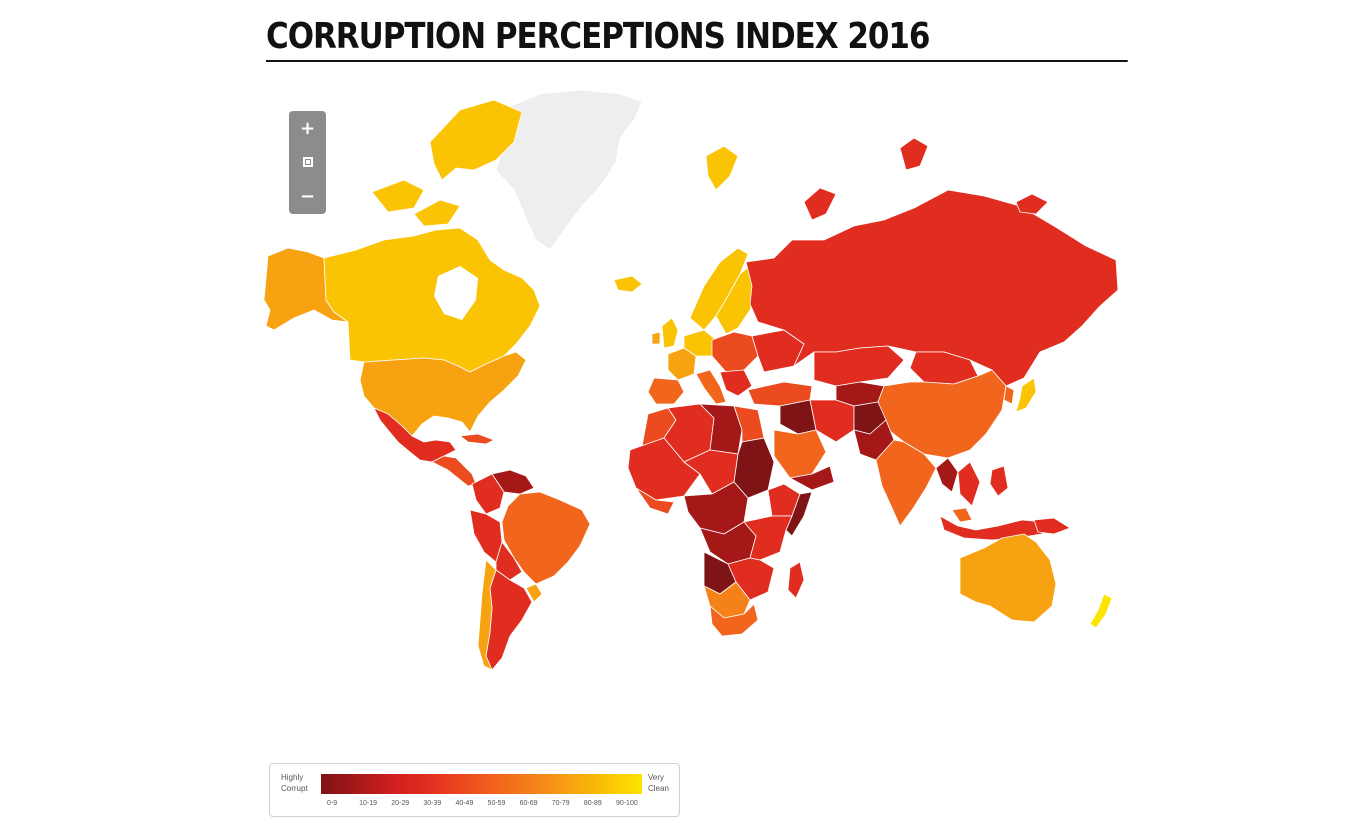  What do you see at coordinates (432, 803) in the screenshot?
I see `legend-tick-label: 30-39` at bounding box center [432, 803].